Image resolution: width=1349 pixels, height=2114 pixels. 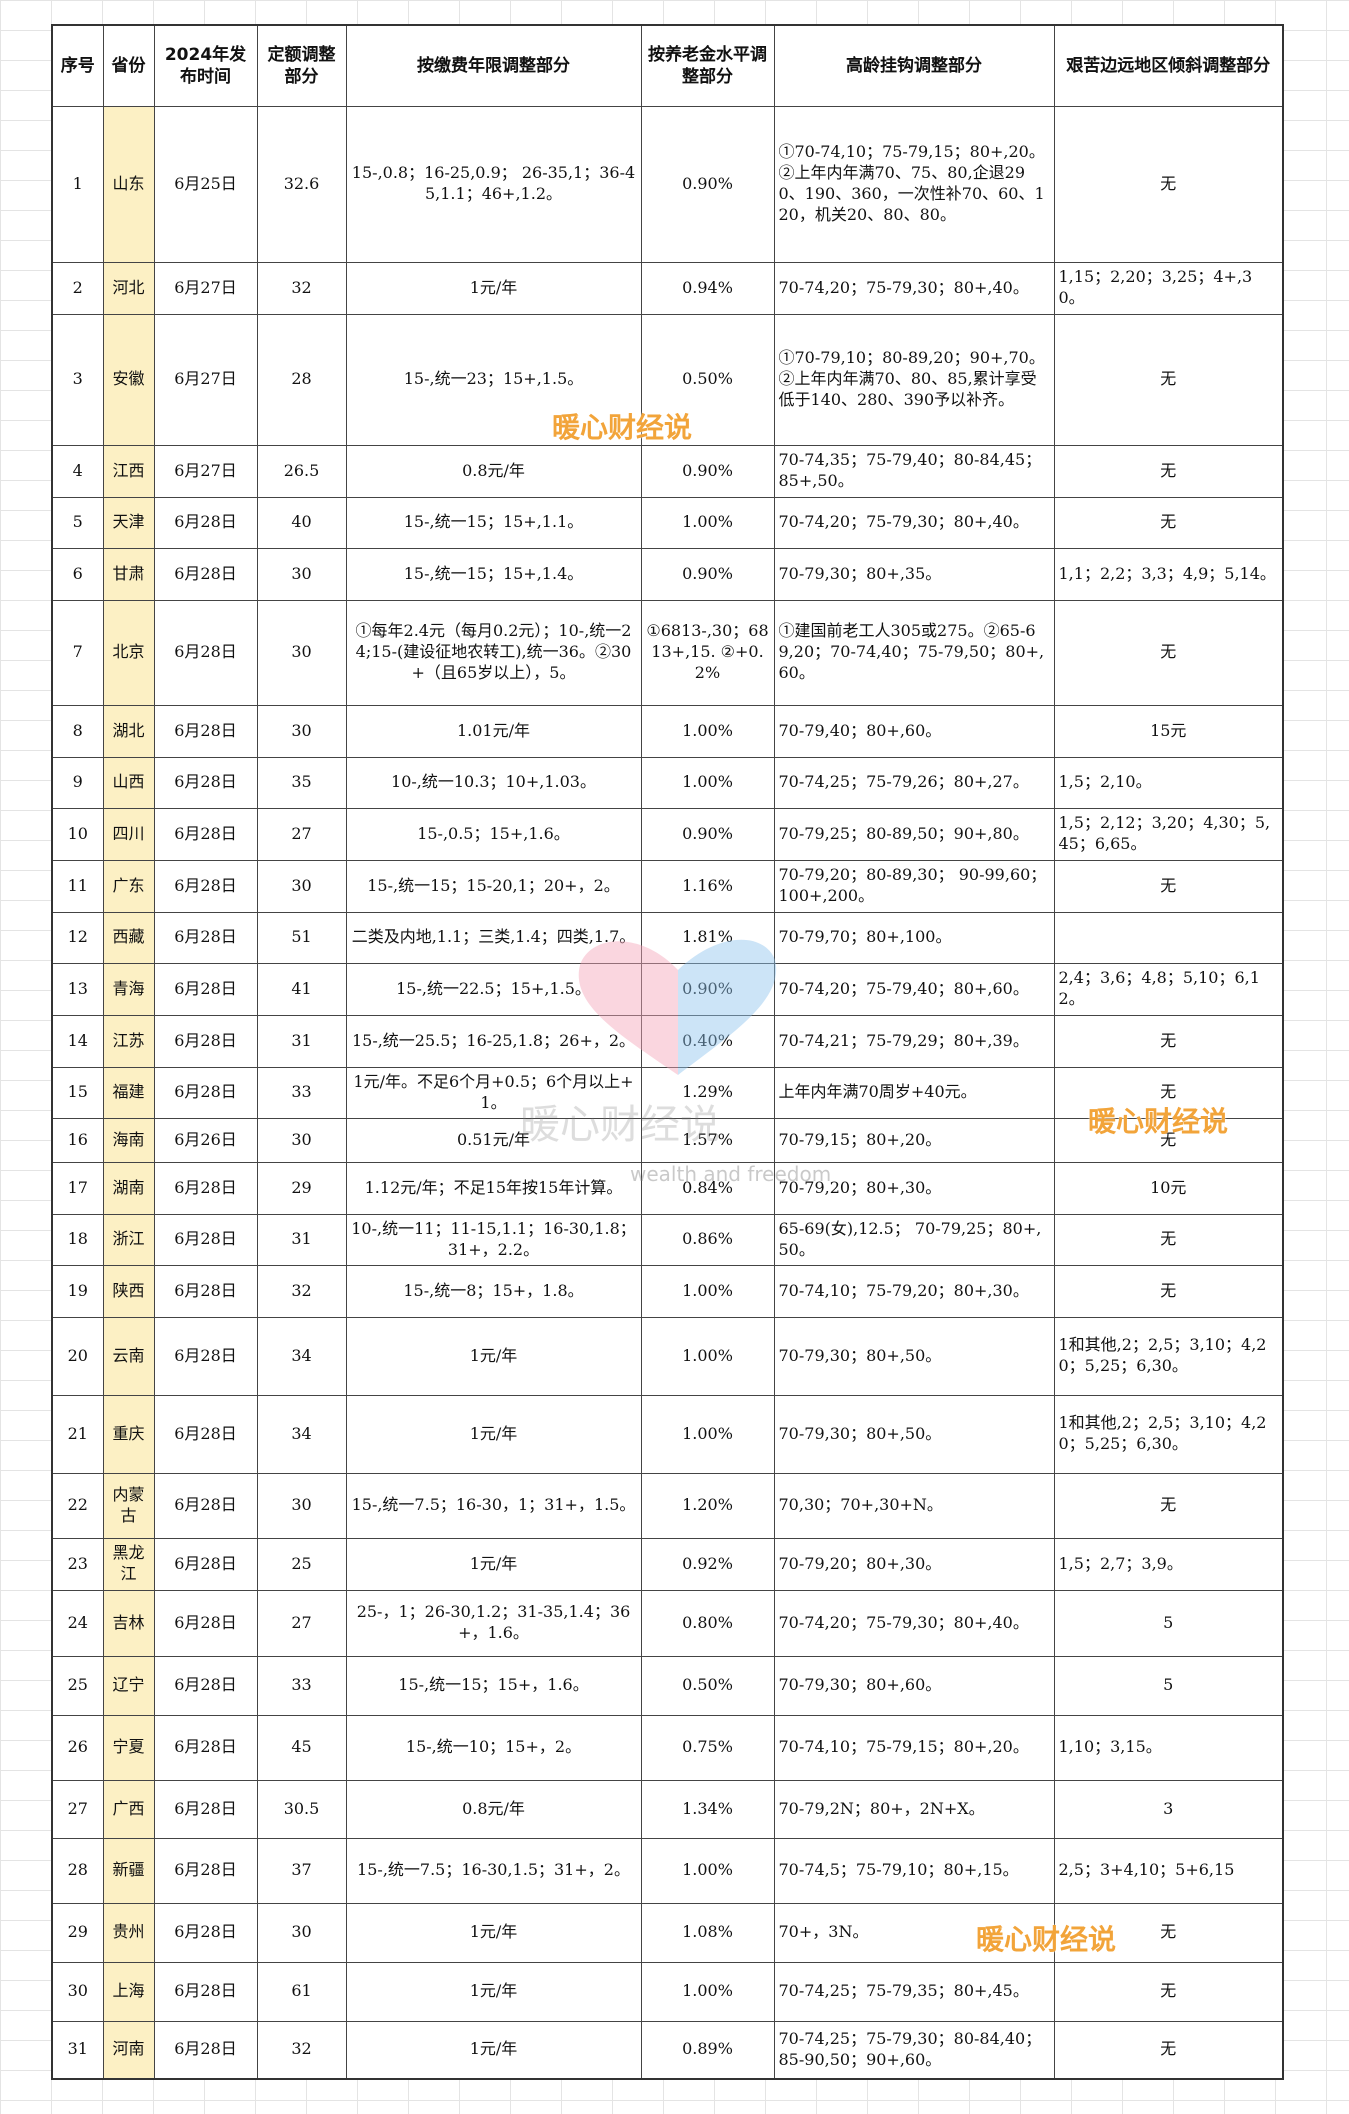 I want to click on fixed-amount: 34, so click(x=301, y=1434).